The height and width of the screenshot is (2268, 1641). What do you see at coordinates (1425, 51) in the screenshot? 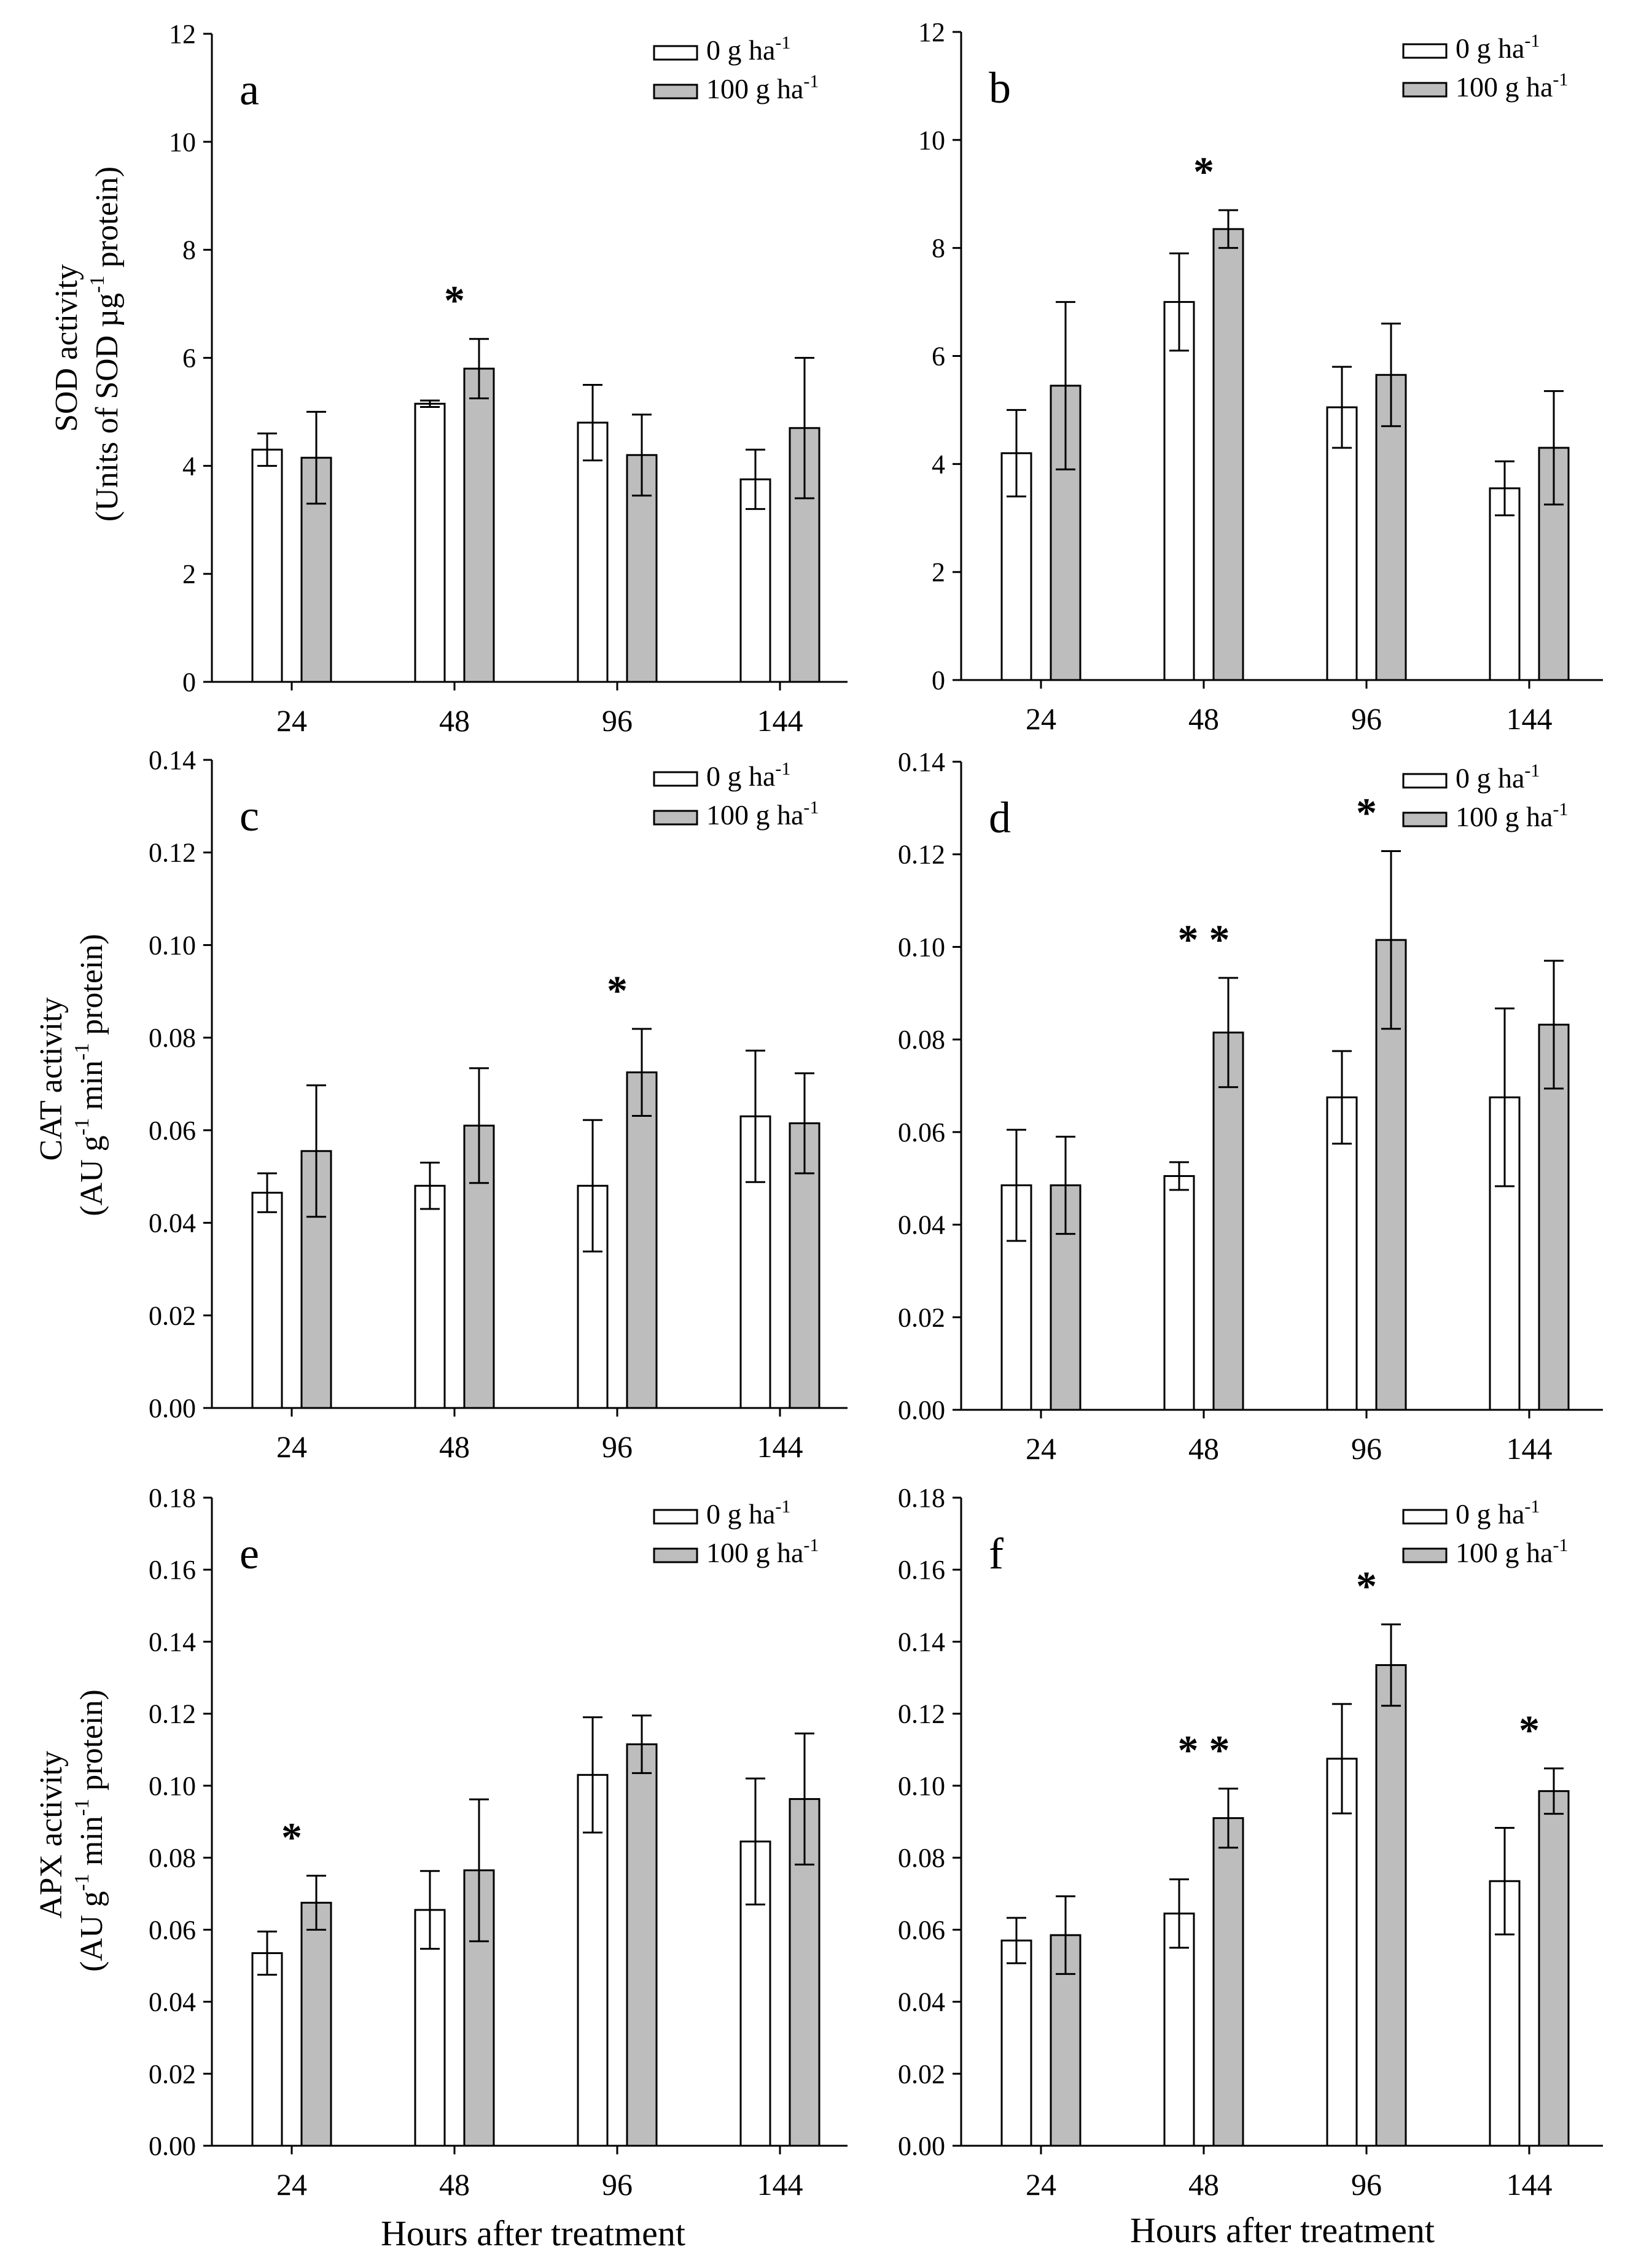
I see `panel-b-legend-swatch-control` at bounding box center [1425, 51].